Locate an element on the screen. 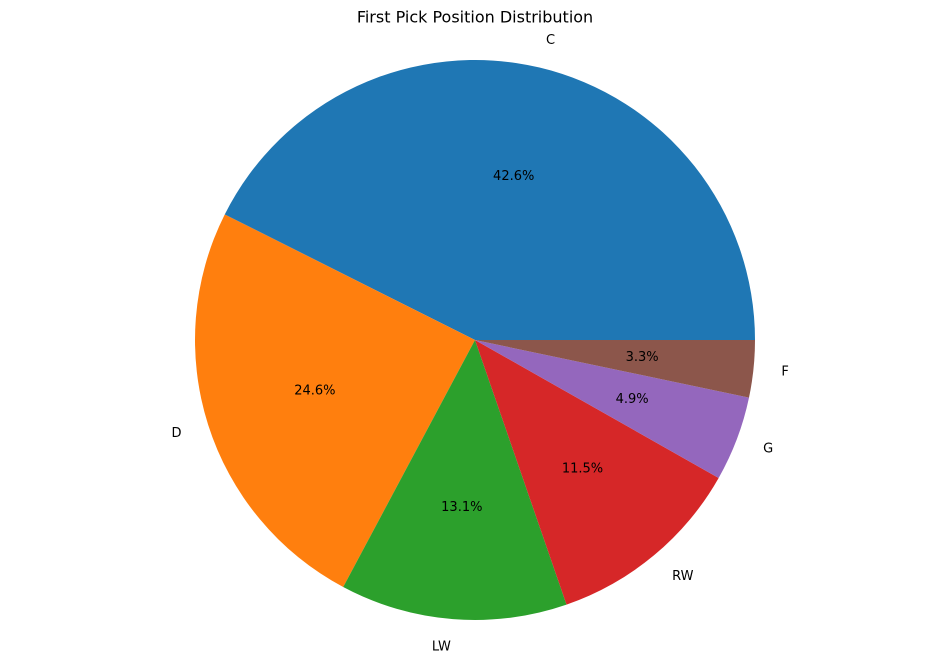 The width and height of the screenshot is (950, 664). value-label: 13.1% is located at coordinates (461, 507).